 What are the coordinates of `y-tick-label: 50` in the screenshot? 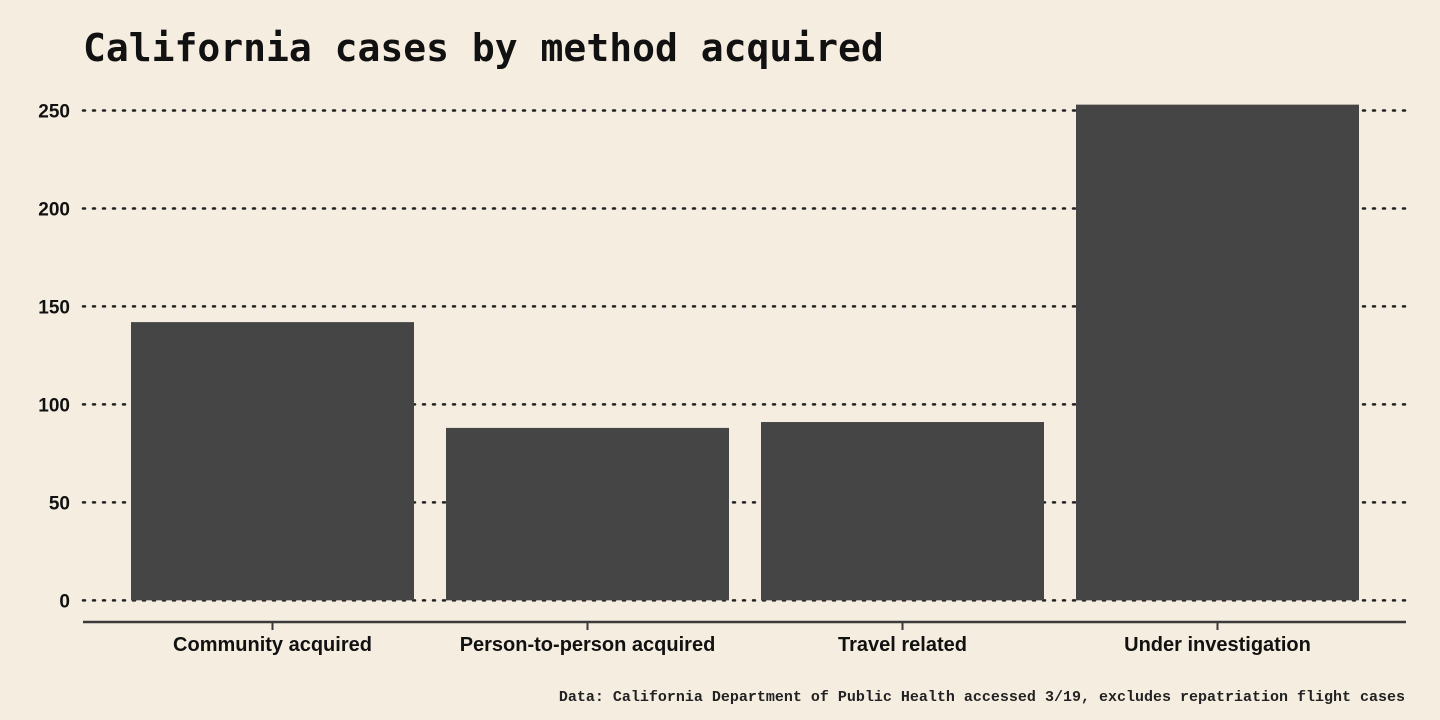 It's located at (59, 503).